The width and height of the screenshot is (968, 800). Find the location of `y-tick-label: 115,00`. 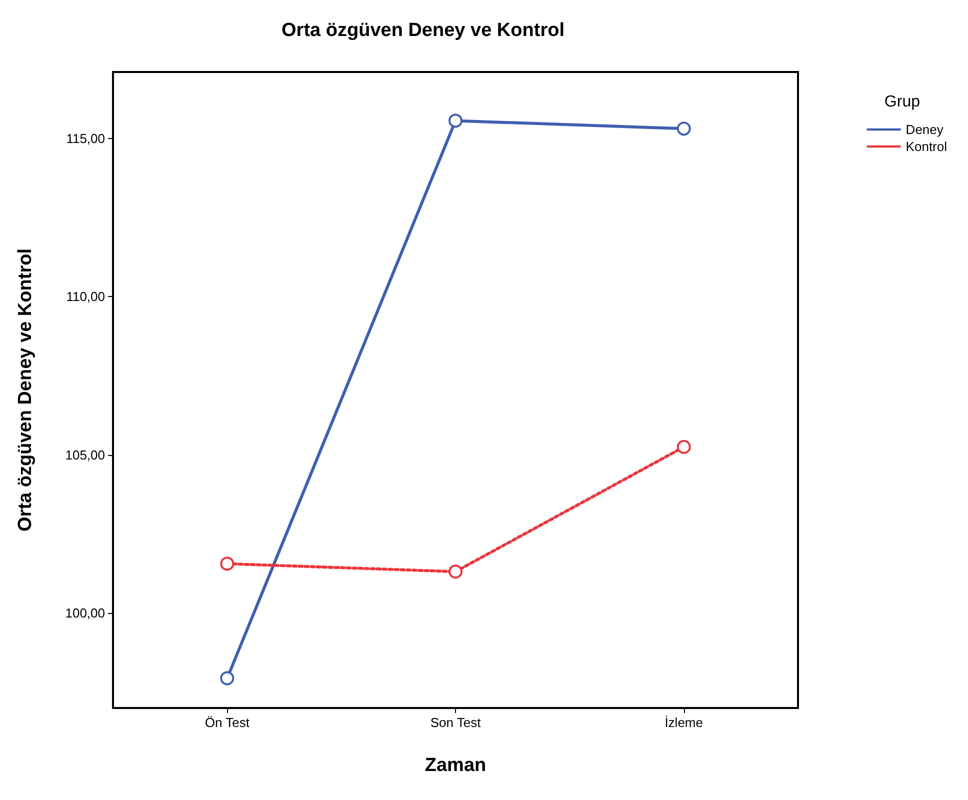

y-tick-label: 115,00 is located at coordinates (85, 138).